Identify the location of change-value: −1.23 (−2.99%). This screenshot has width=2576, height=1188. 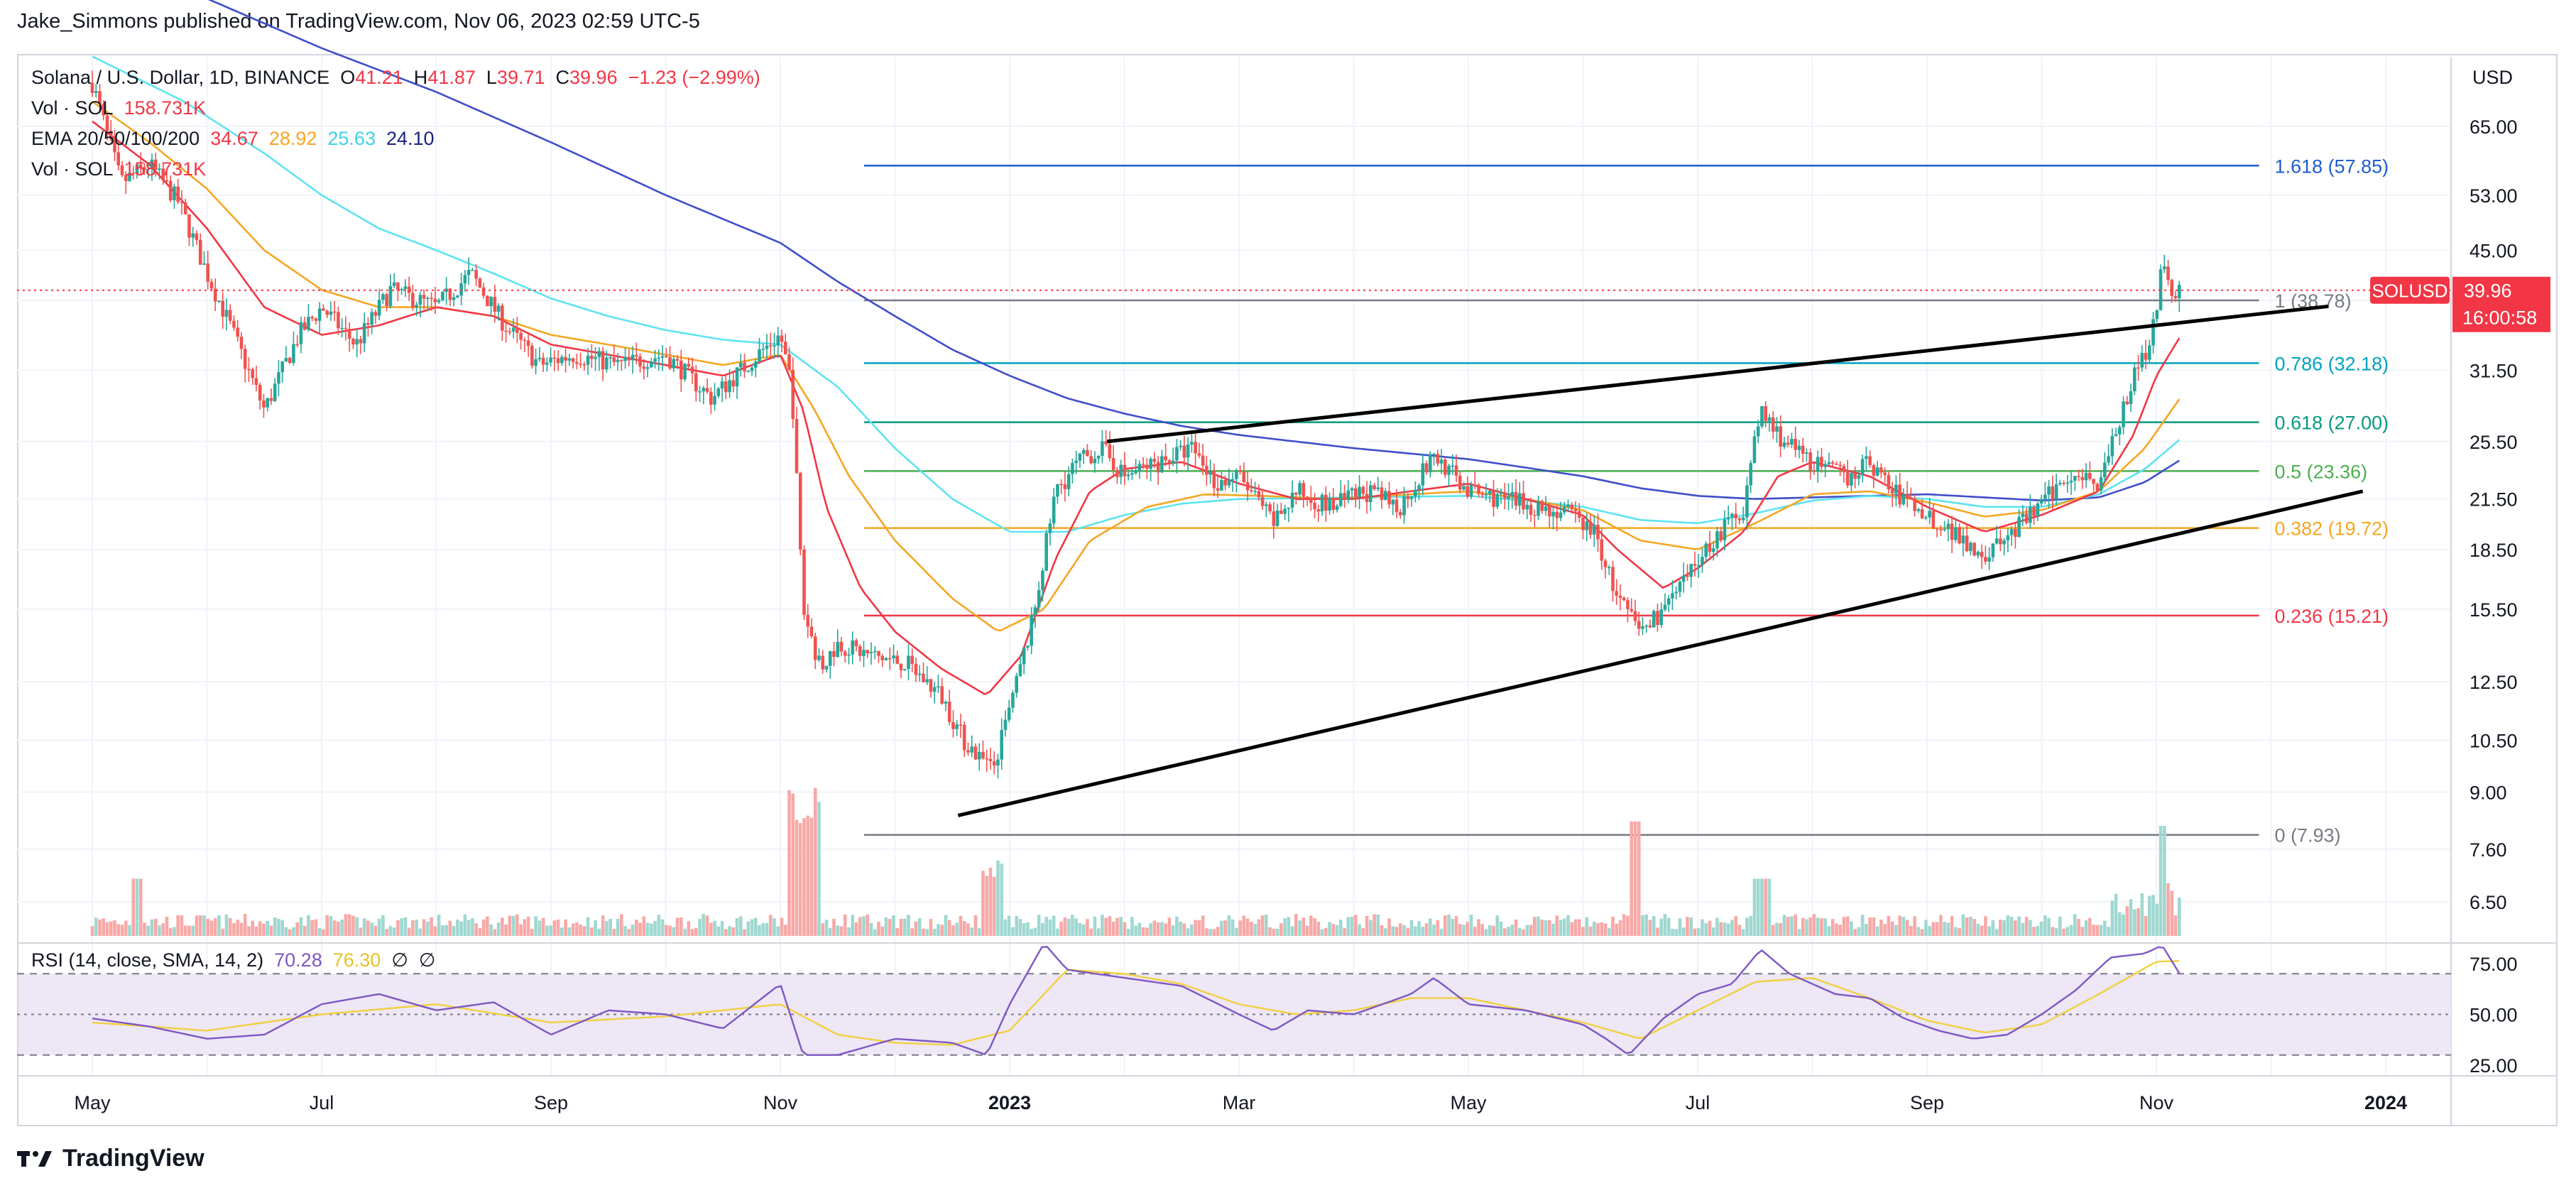
(694, 77).